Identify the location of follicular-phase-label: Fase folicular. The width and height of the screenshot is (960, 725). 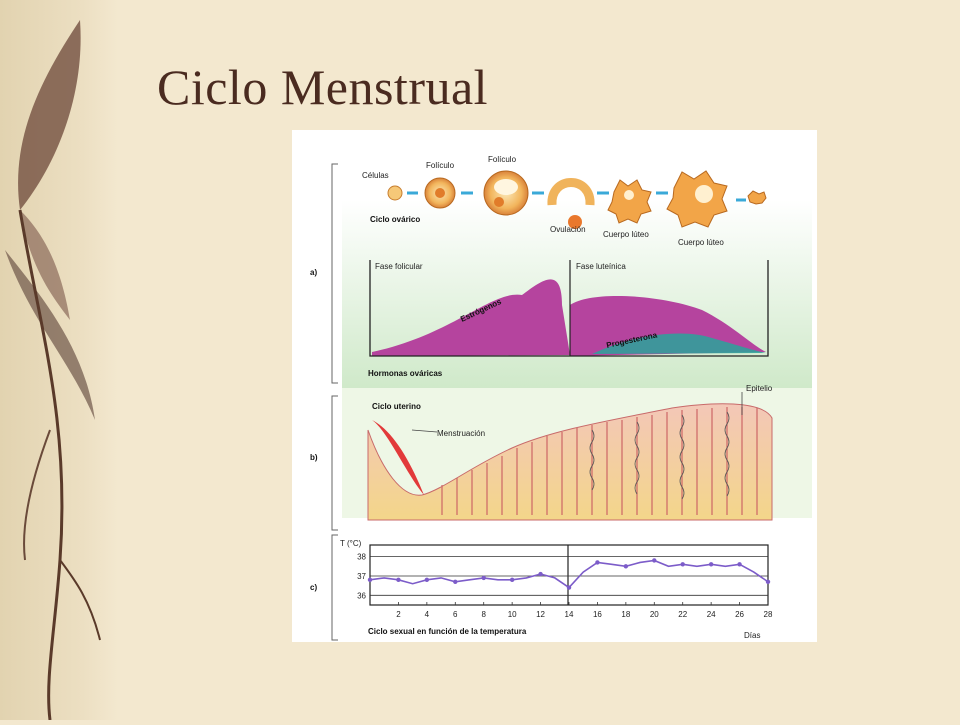
(399, 266).